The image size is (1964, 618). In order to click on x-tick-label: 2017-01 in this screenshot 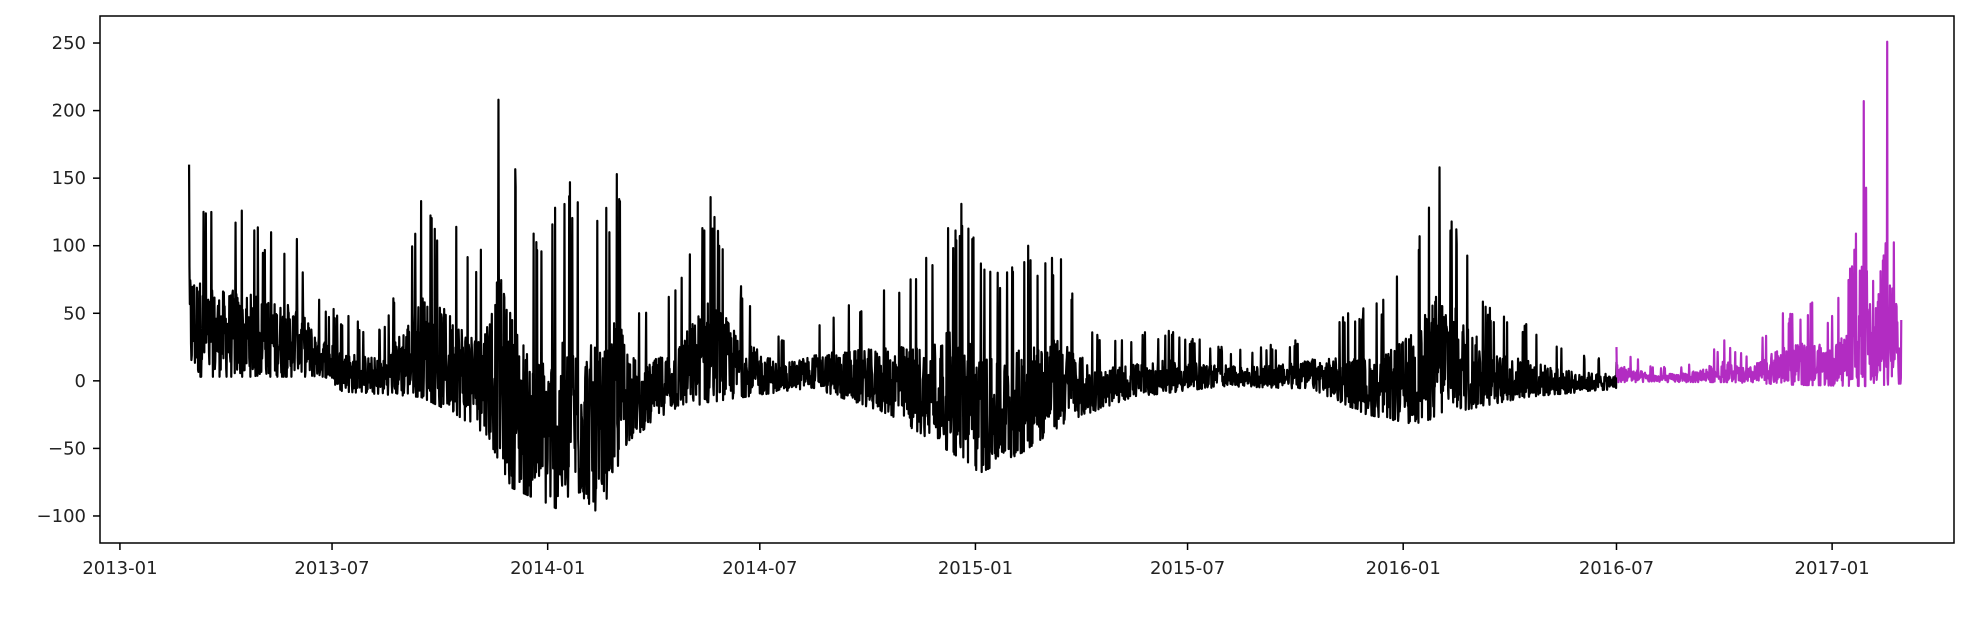, I will do `click(1832, 568)`.